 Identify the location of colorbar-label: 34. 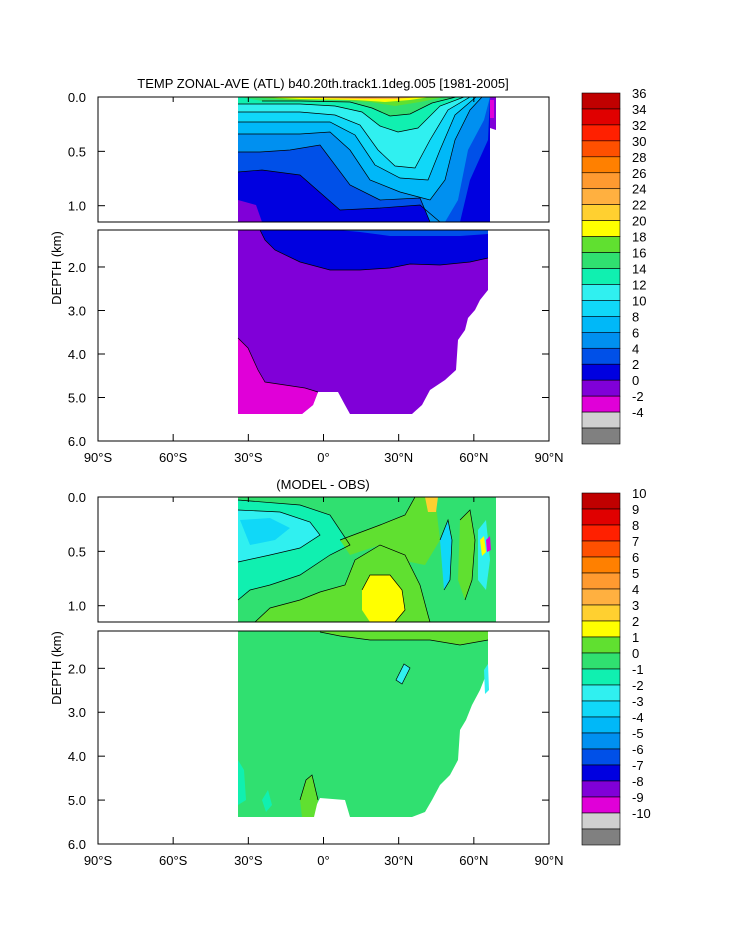
(639, 109).